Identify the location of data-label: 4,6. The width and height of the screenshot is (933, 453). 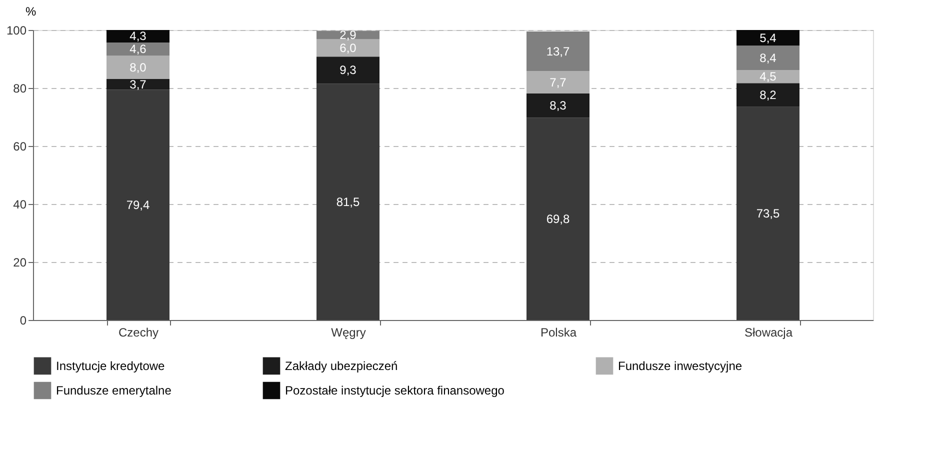
(138, 49).